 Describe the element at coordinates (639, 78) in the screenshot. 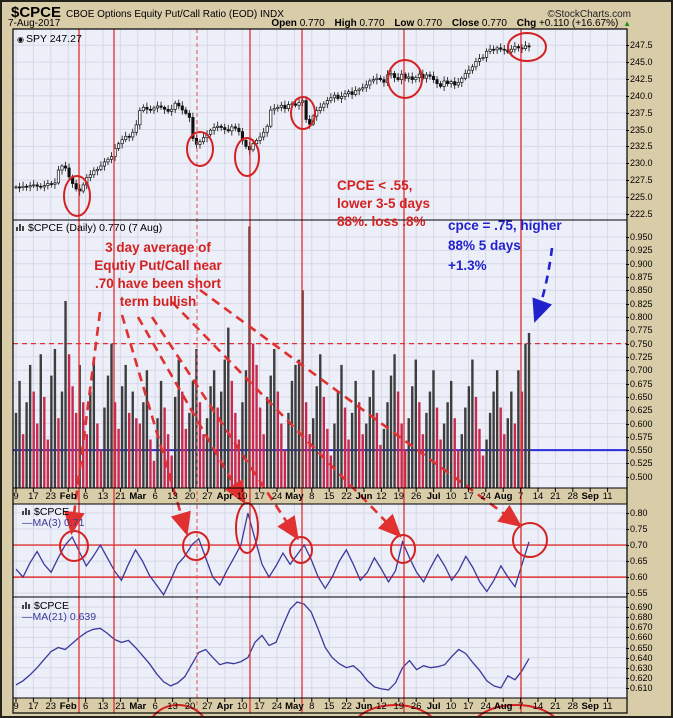

I see `y-axis-label: 242.5` at that location.